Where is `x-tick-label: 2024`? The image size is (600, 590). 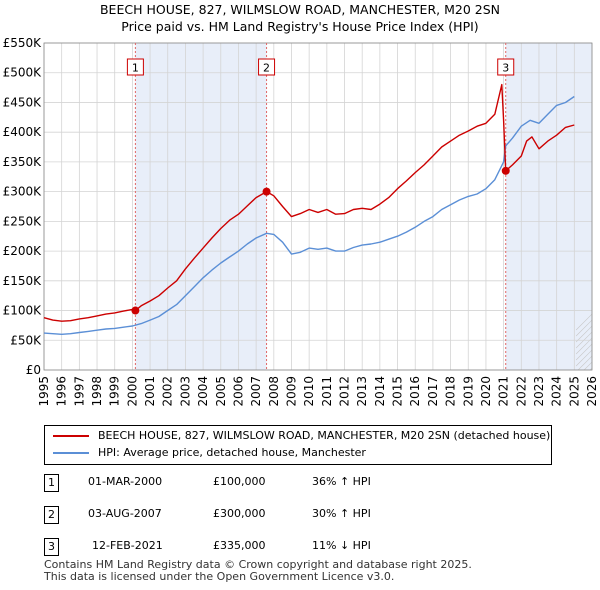
x-tick-label: 2024 is located at coordinates (557, 391).